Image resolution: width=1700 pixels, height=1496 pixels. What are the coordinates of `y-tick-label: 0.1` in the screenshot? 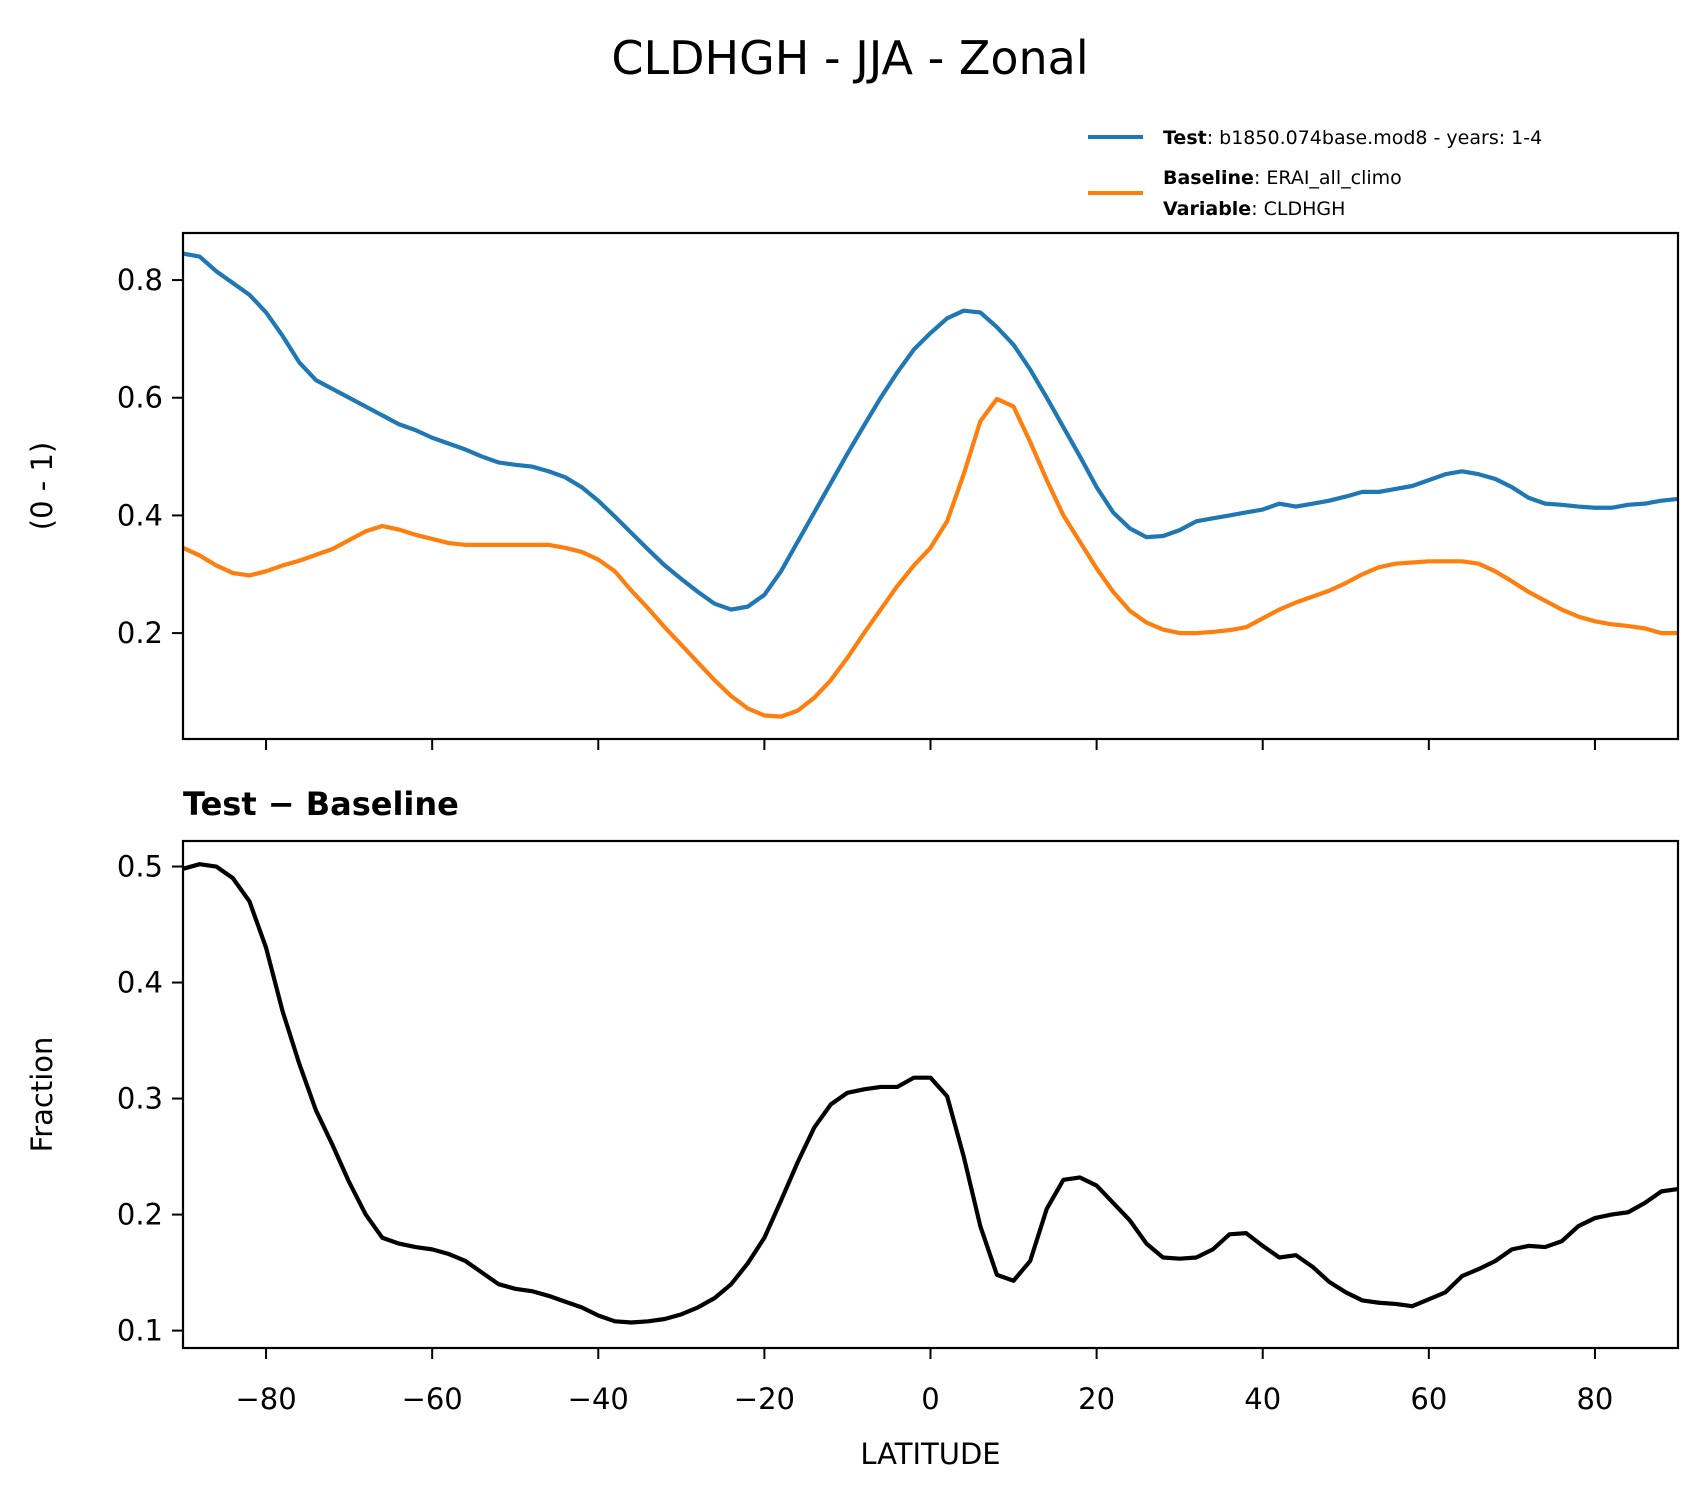 It's located at (140, 1331).